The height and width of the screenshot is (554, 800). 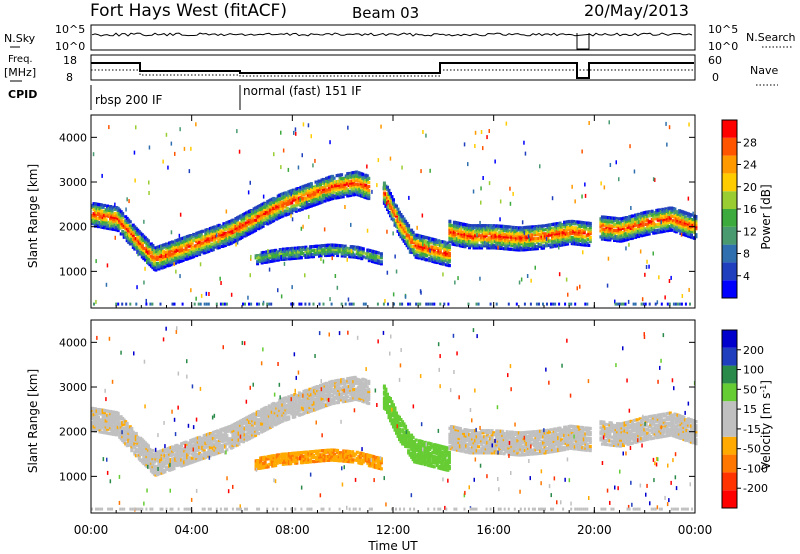 I want to click on date-title: 20/May/2013, so click(x=636, y=10).